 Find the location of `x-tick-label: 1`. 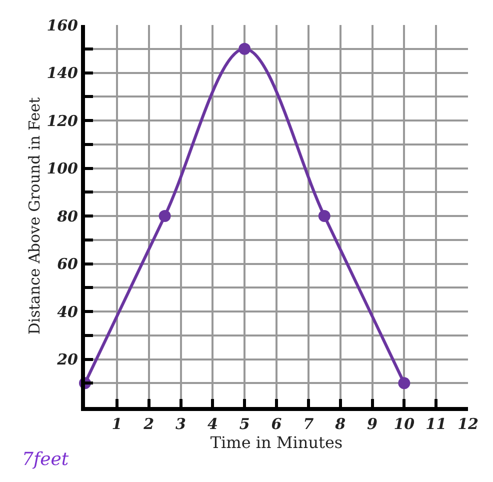

x-tick-label: 1 is located at coordinates (117, 424).